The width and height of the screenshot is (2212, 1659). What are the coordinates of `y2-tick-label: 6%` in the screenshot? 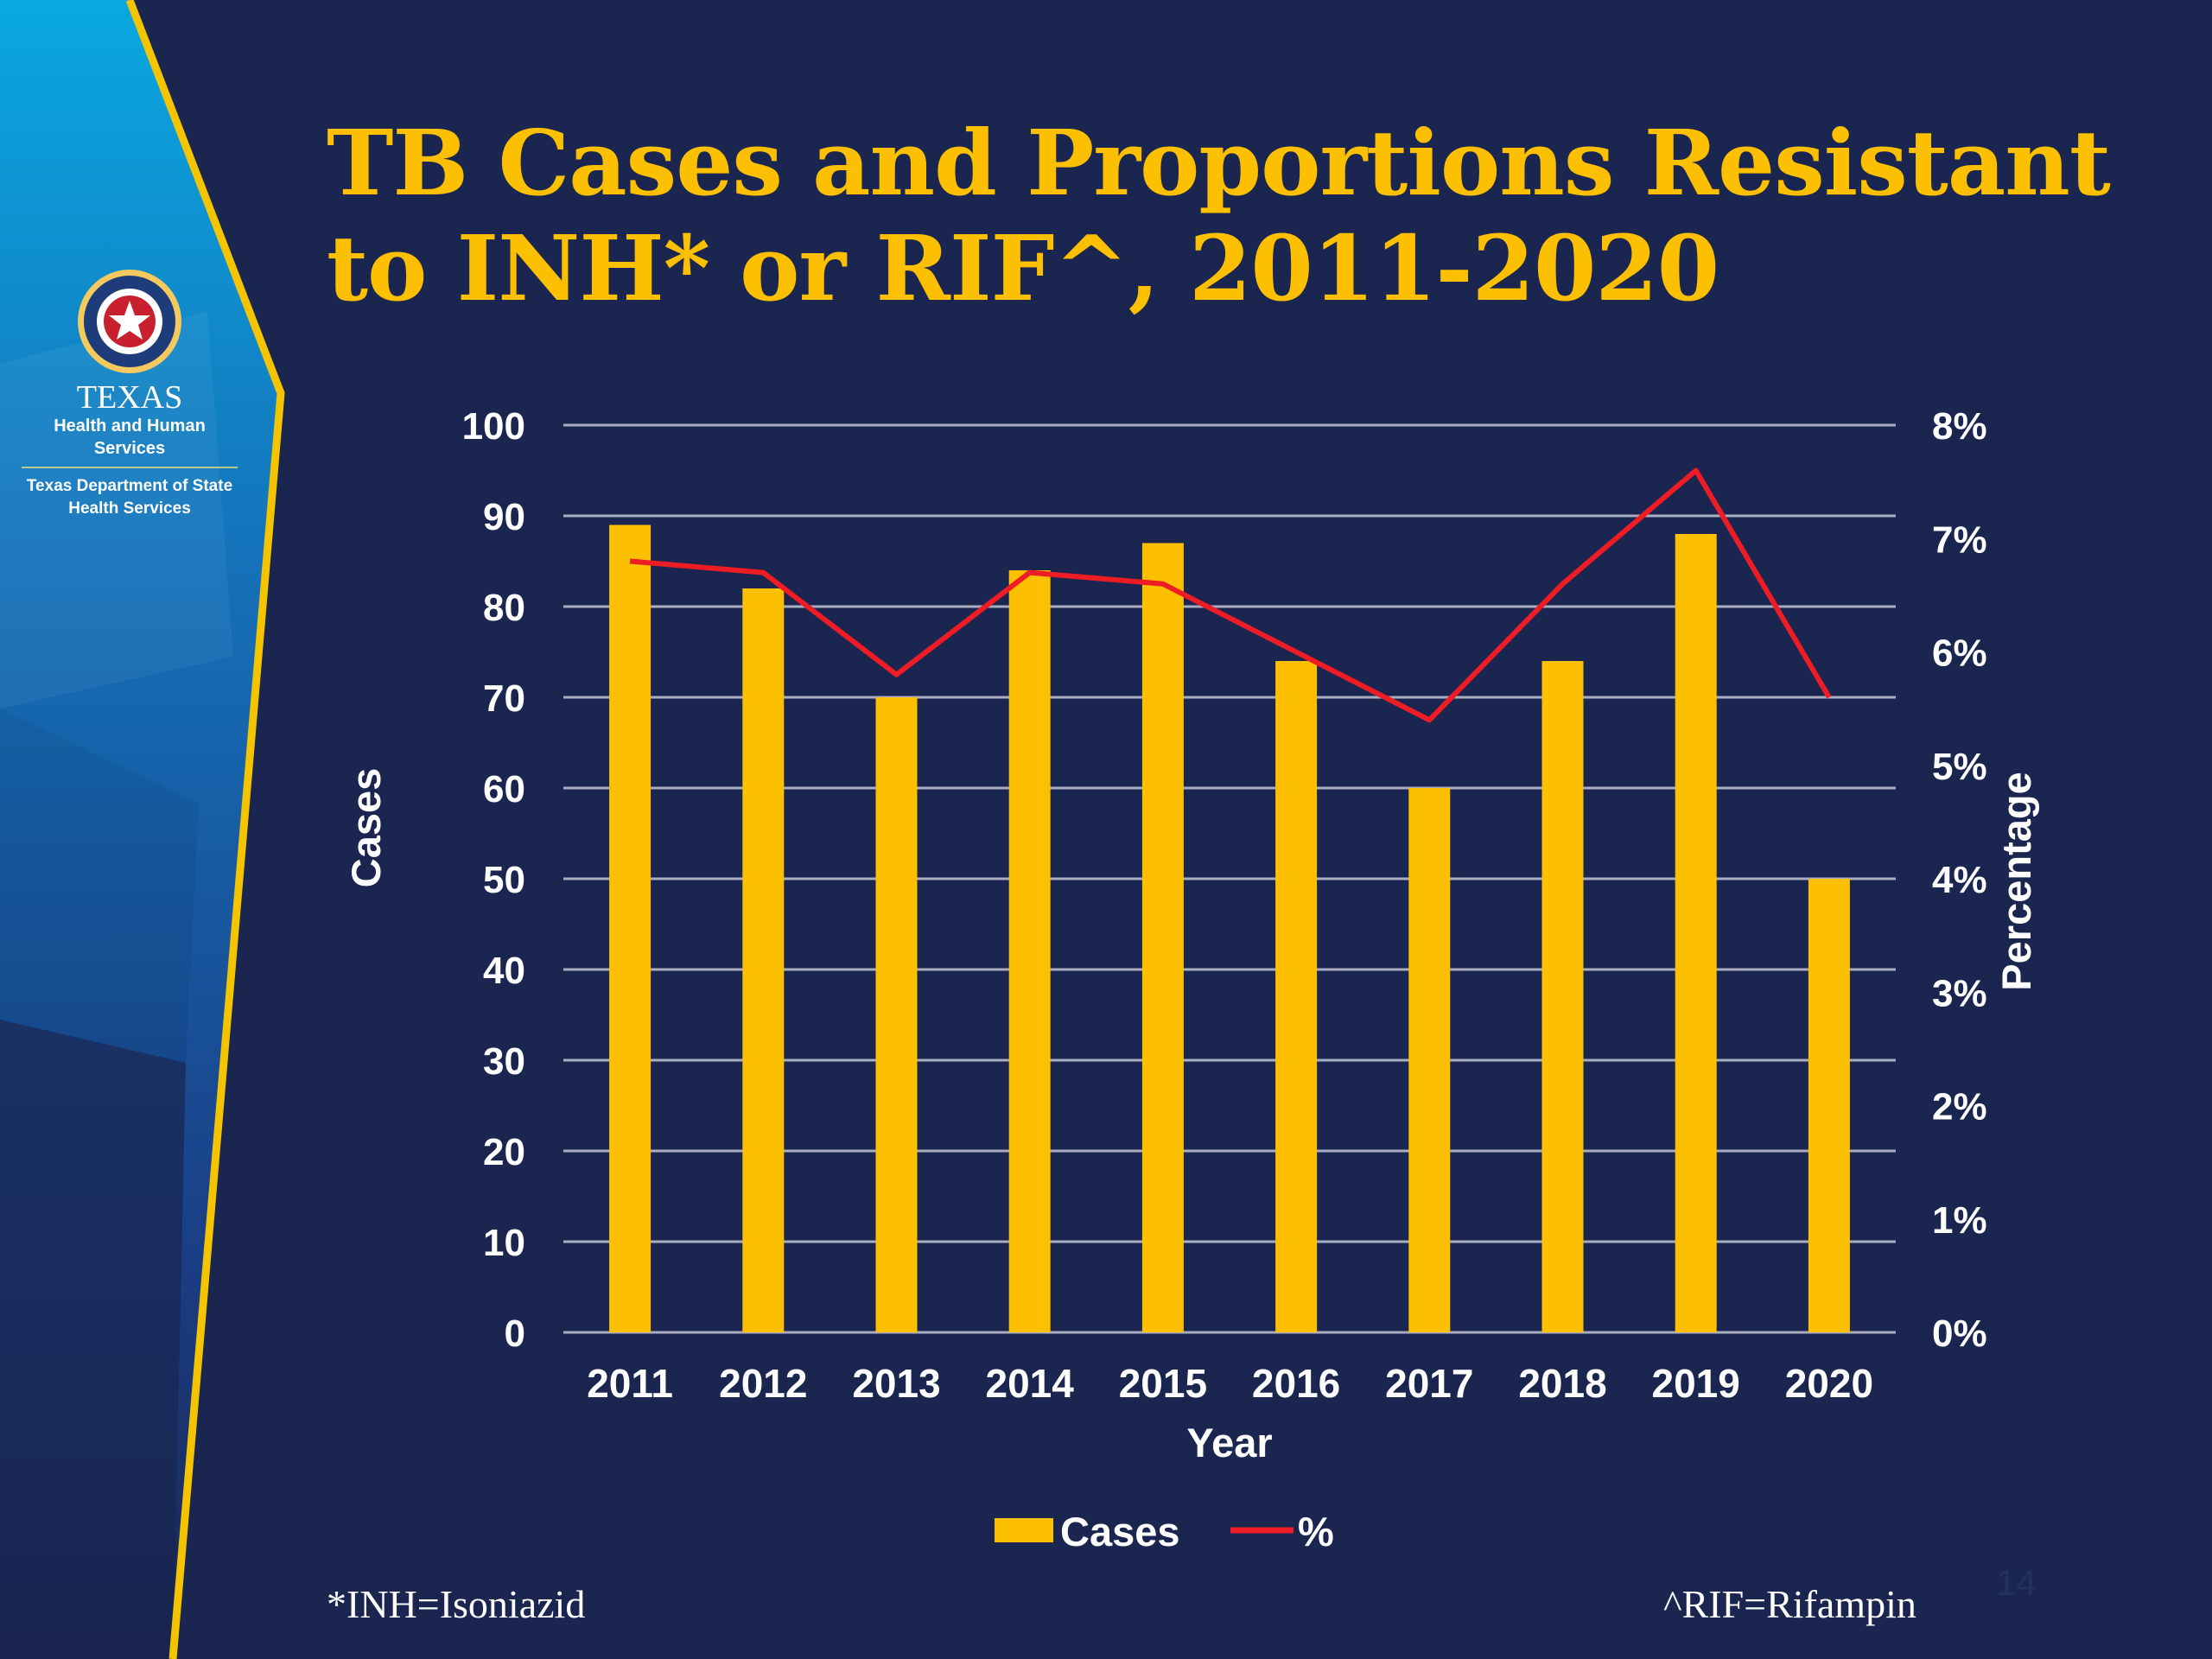 It's located at (1959, 653).